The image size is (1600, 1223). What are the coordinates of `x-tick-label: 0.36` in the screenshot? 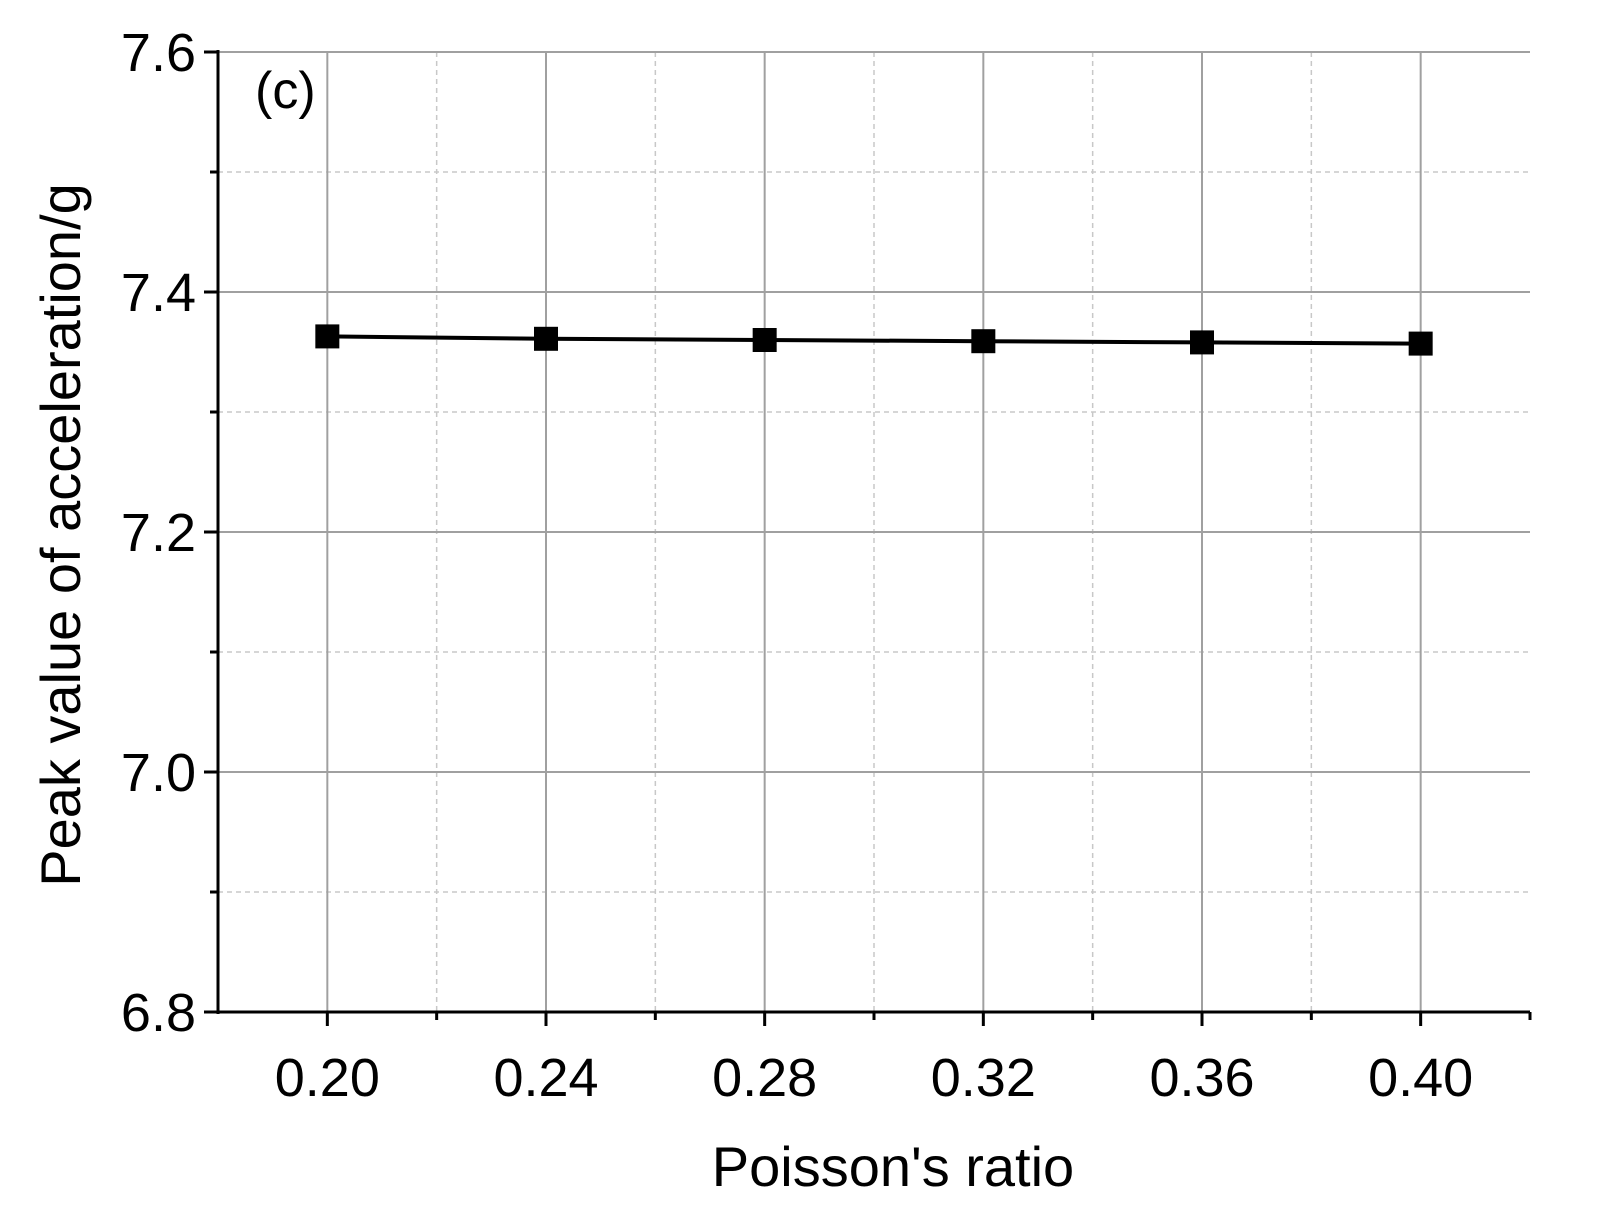 It's located at (1201, 1078).